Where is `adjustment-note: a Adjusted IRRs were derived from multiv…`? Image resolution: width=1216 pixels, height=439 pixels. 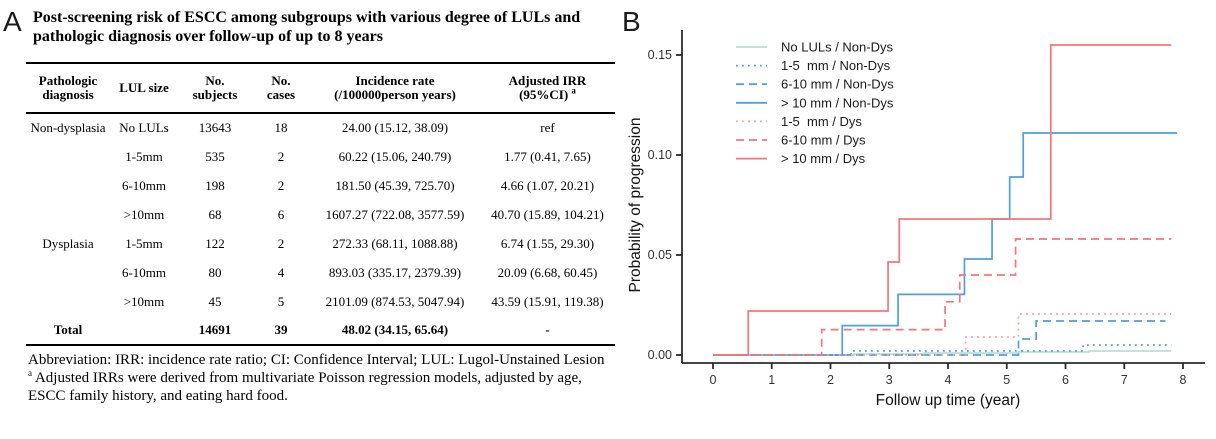 adjustment-note: a Adjusted IRRs were derived from multiv… is located at coordinates (321, 387).